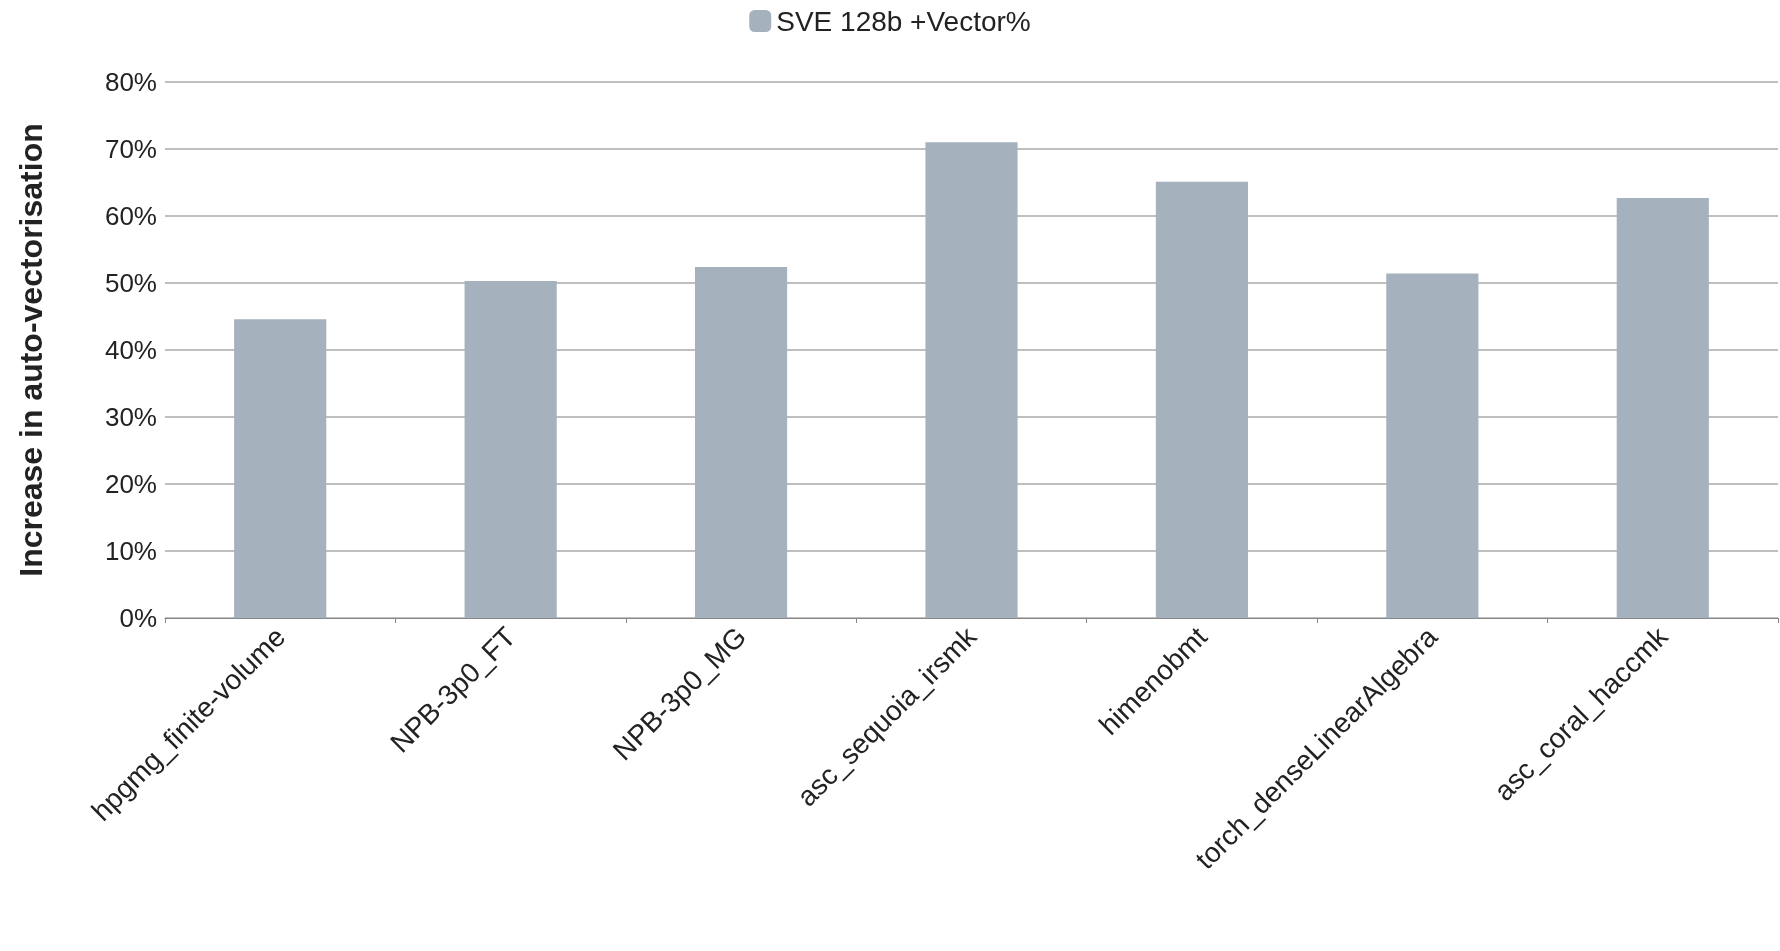 The width and height of the screenshot is (1780, 951). Describe the element at coordinates (130, 283) in the screenshot. I see `y-tick-label: 50%` at that location.